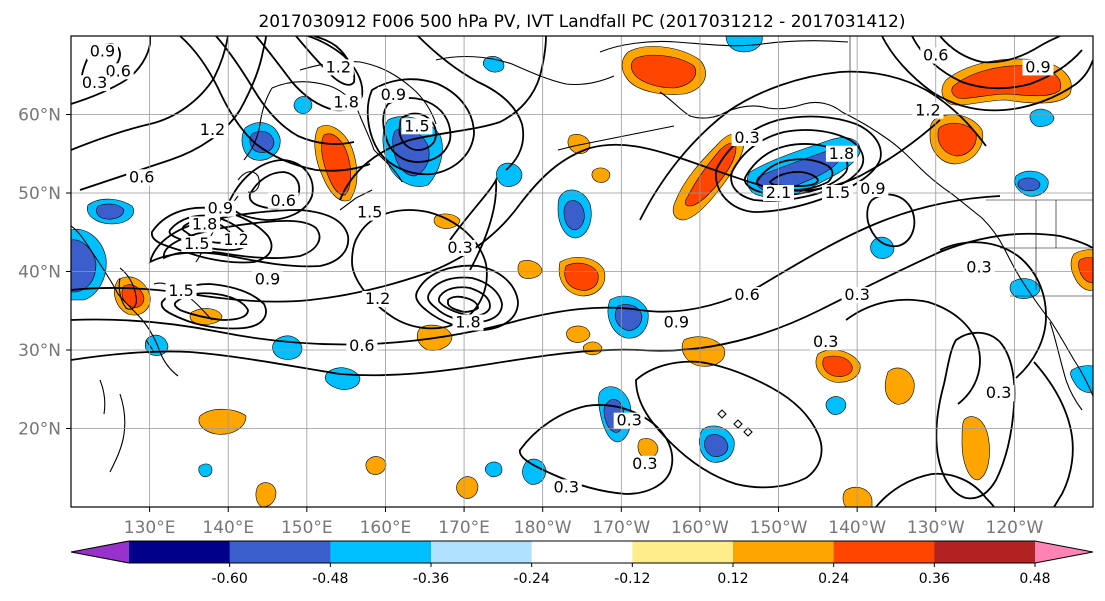  I want to click on colorbar-tick-label: -0.60, so click(230, 579).